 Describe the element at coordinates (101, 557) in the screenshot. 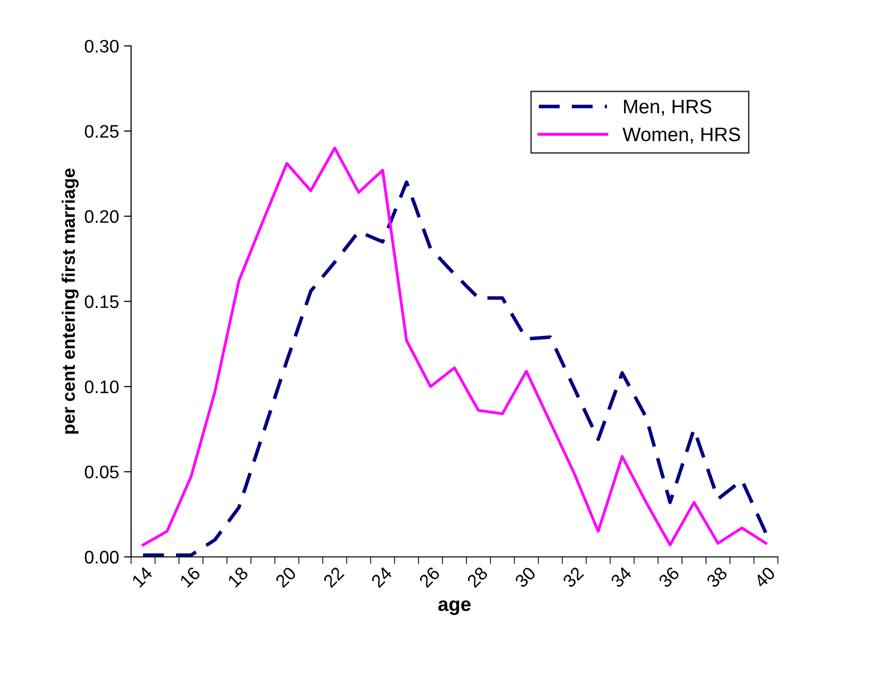

I see `y-tick-label: 0.00` at that location.